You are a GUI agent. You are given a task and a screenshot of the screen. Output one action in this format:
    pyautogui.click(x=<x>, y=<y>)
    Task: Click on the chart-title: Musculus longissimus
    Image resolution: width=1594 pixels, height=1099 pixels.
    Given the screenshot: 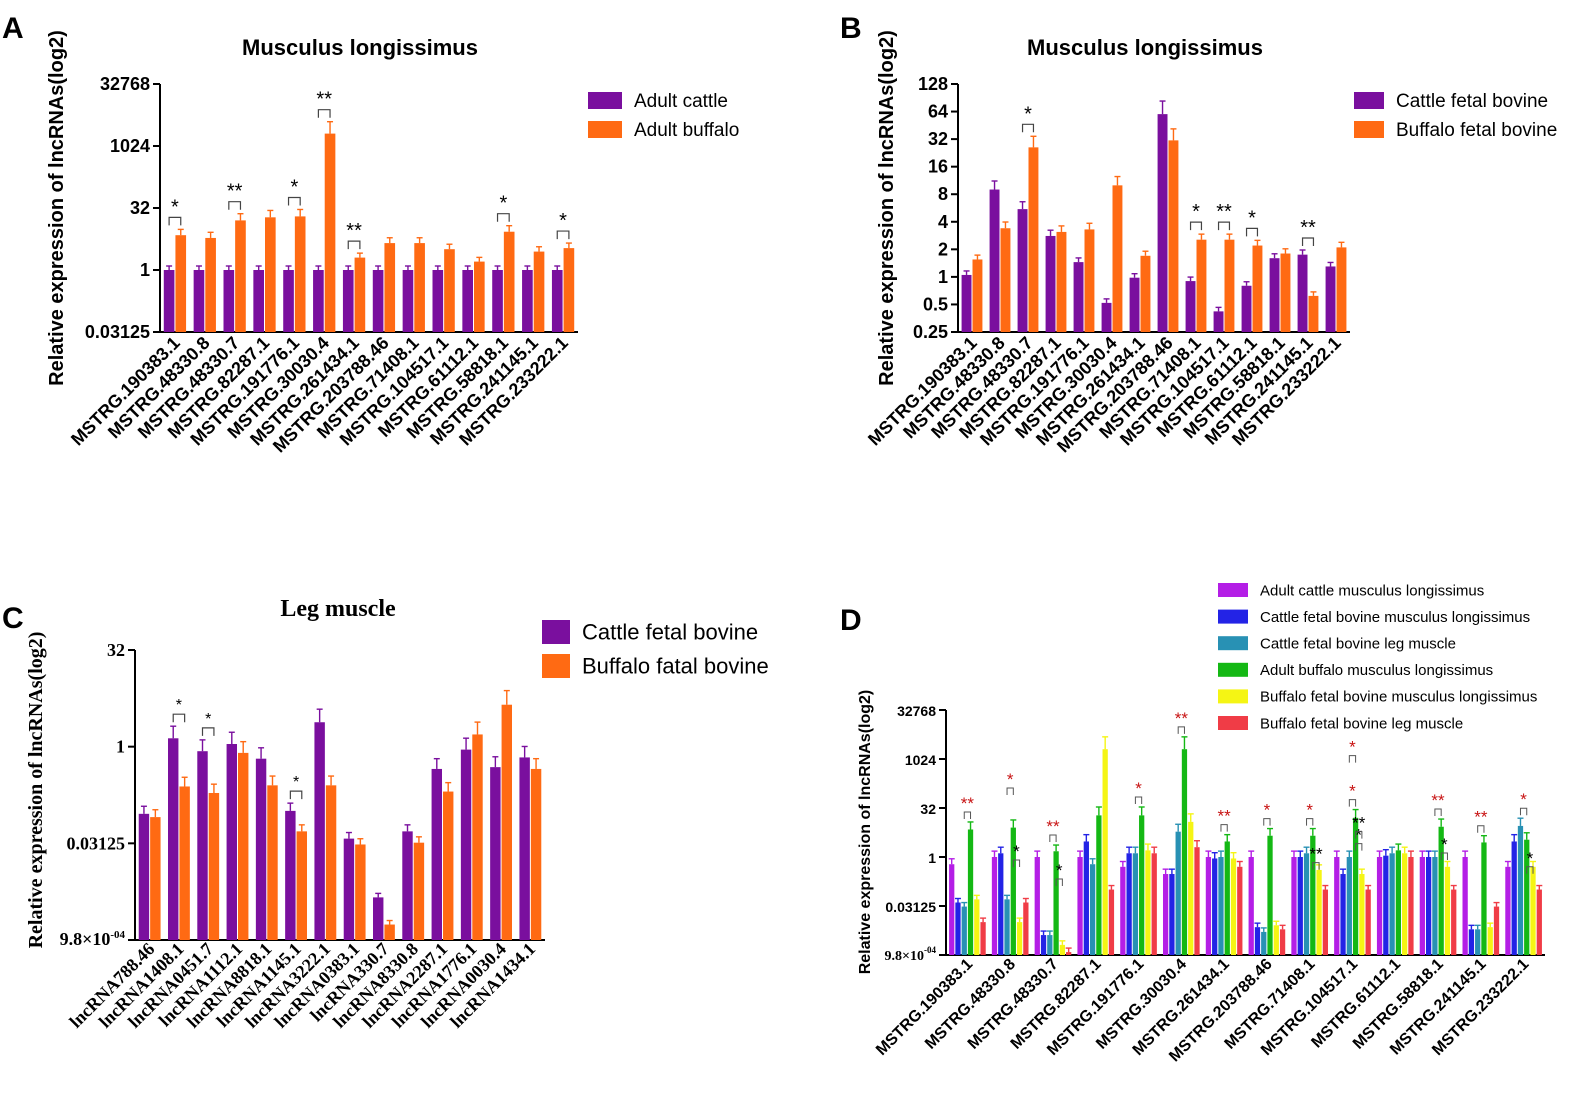 What is the action you would take?
    pyautogui.click(x=360, y=47)
    